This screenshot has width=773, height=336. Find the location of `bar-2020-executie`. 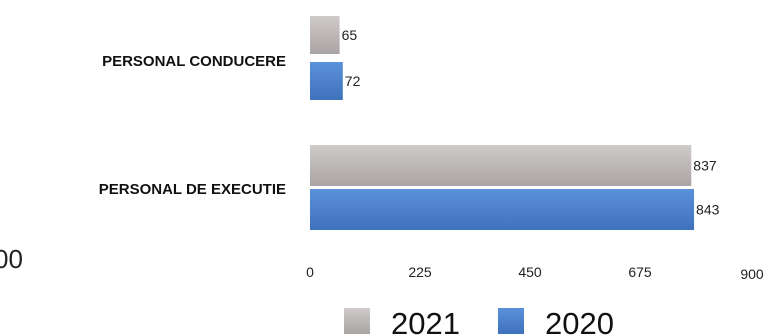

bar-2020-executie is located at coordinates (502, 209).